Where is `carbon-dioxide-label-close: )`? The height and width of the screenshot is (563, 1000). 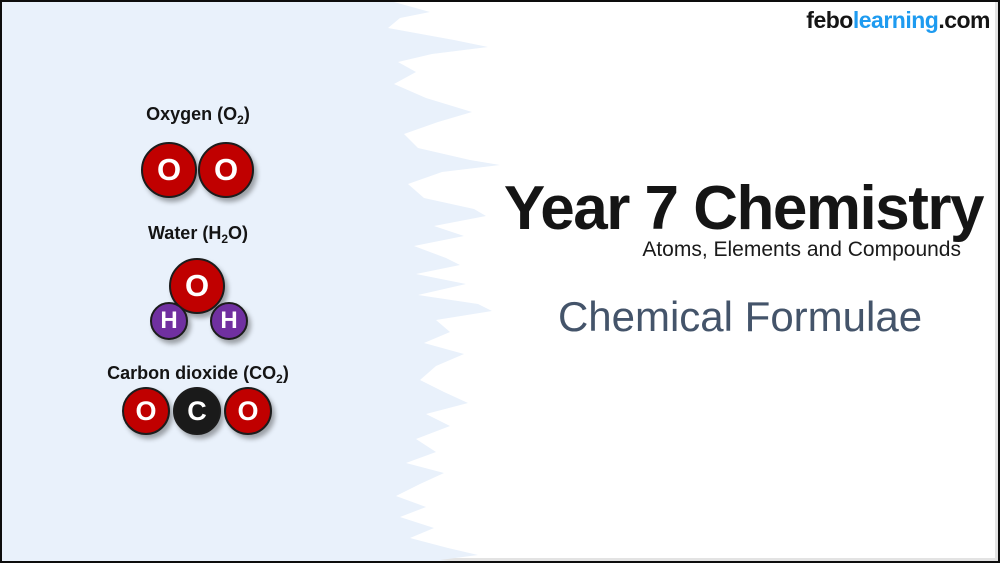 carbon-dioxide-label-close: ) is located at coordinates (285, 373).